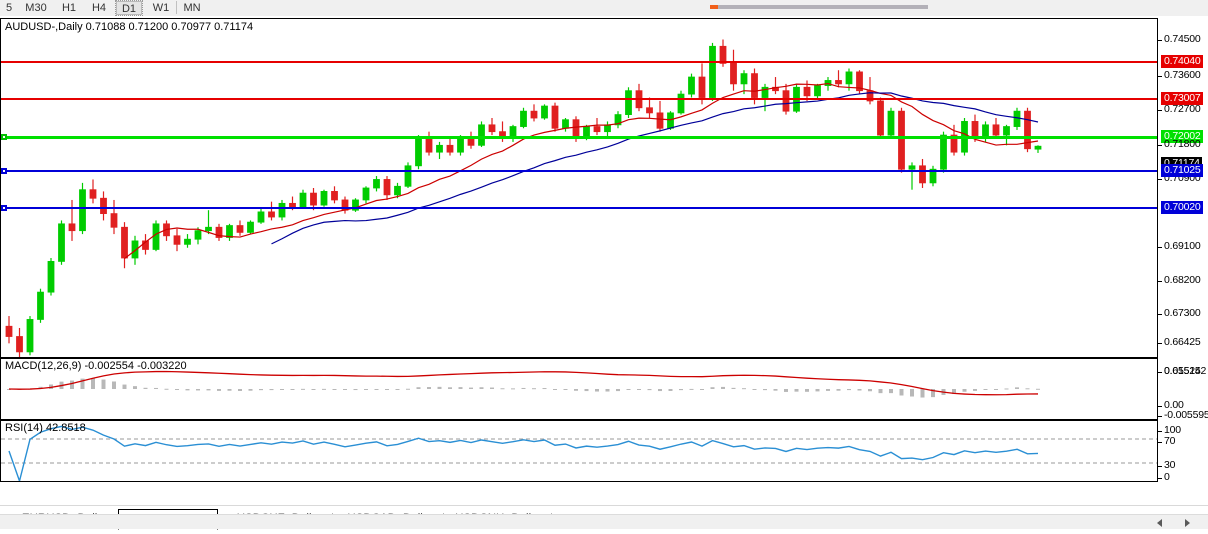  I want to click on scroll-right-button, so click(1187, 522).